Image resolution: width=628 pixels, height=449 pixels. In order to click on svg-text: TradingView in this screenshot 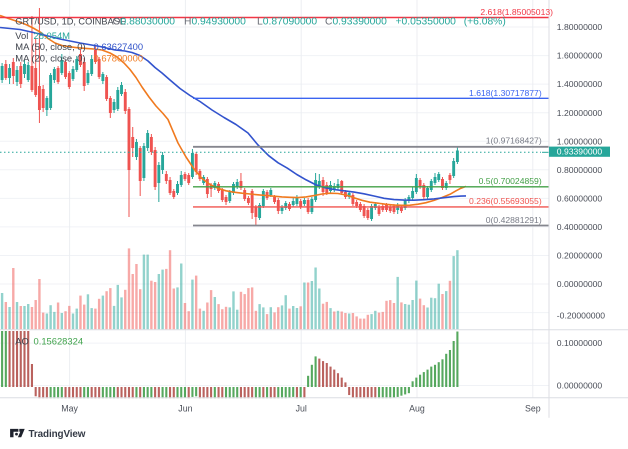, I will do `click(57, 434)`.